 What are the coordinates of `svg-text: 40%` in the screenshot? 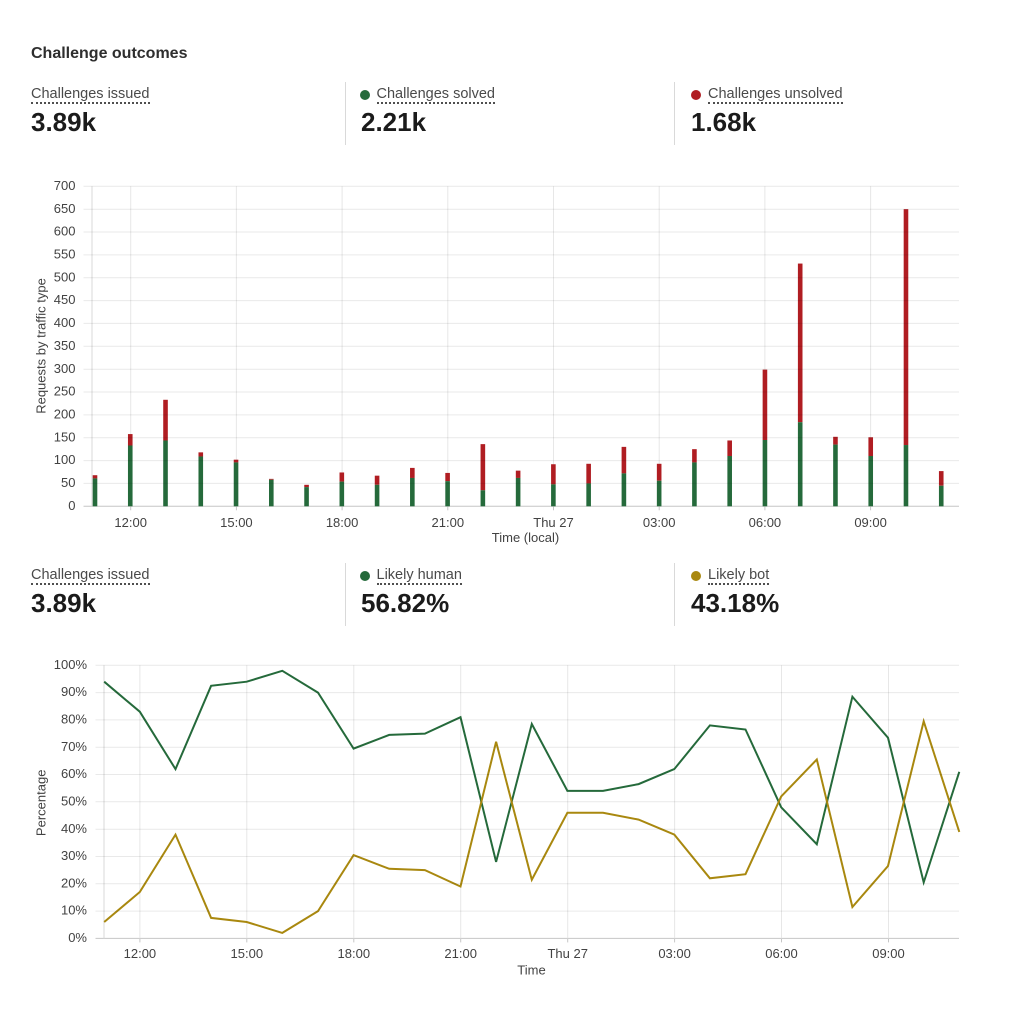 It's located at (74, 828).